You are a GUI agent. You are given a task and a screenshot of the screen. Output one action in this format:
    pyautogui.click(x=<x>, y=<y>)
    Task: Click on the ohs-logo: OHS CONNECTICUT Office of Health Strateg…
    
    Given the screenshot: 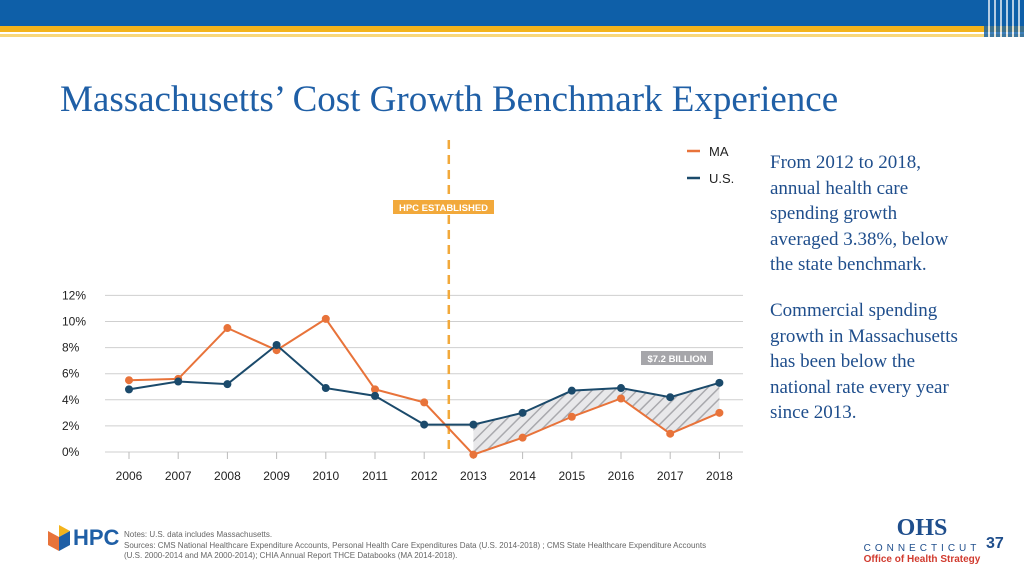 What is the action you would take?
    pyautogui.click(x=922, y=540)
    